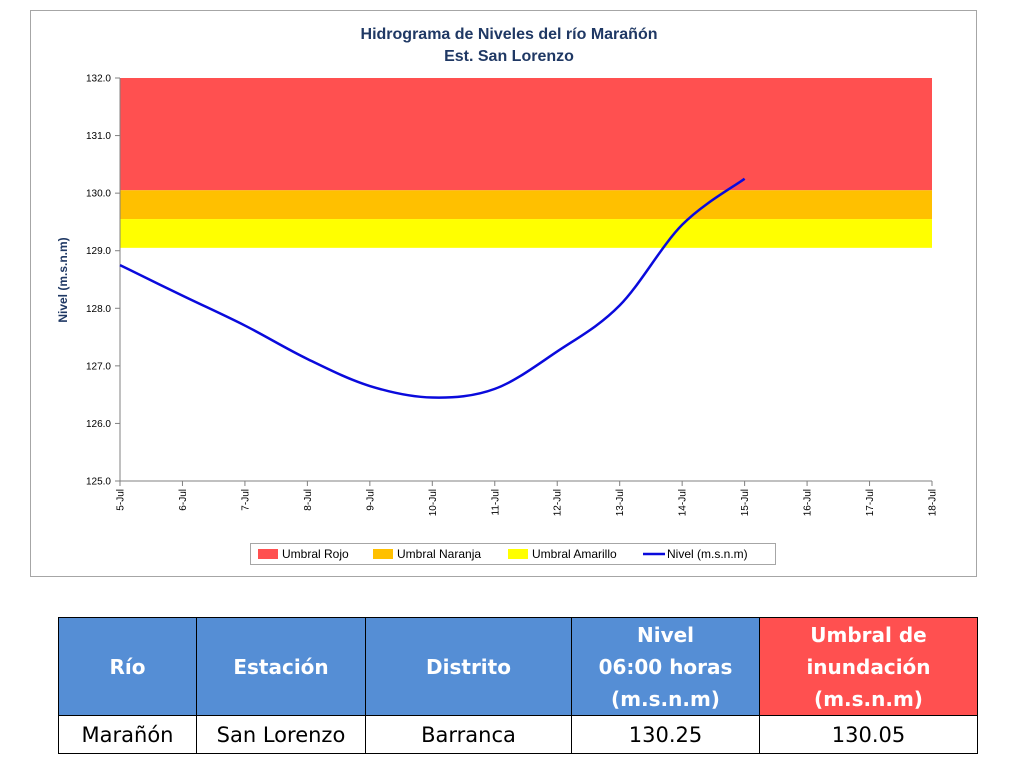 The width and height of the screenshot is (1036, 776). Describe the element at coordinates (495, 502) in the screenshot. I see `x-tick-label: 11-Jul` at that location.